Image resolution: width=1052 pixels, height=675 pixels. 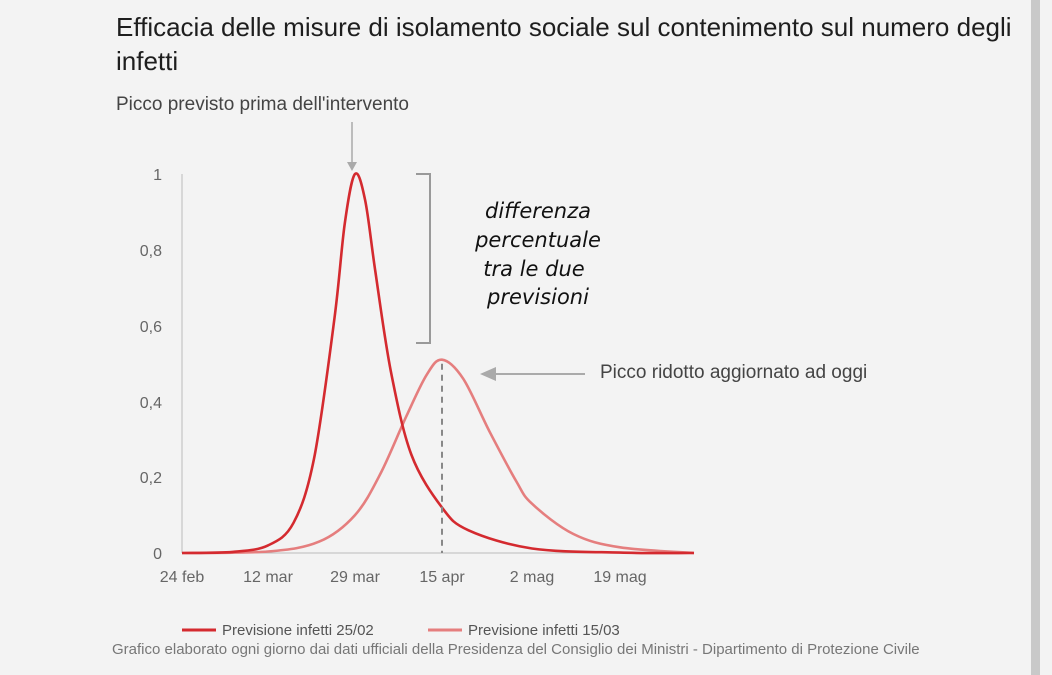 What do you see at coordinates (151, 403) in the screenshot?
I see `y-tick-label: 0,4` at bounding box center [151, 403].